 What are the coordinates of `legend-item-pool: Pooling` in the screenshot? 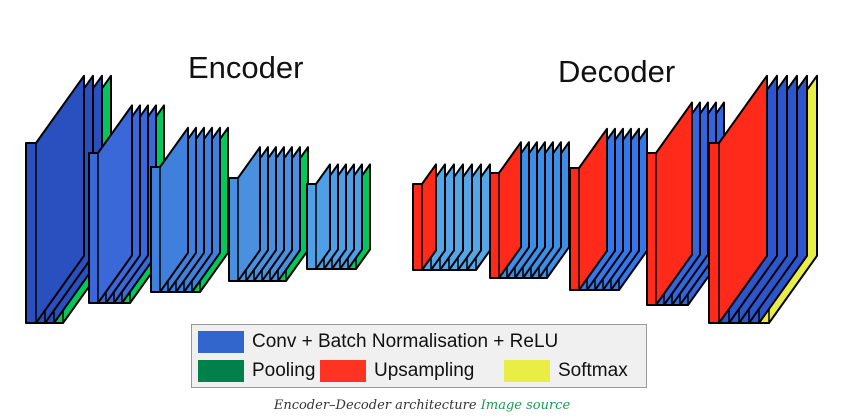 It's located at (256, 371).